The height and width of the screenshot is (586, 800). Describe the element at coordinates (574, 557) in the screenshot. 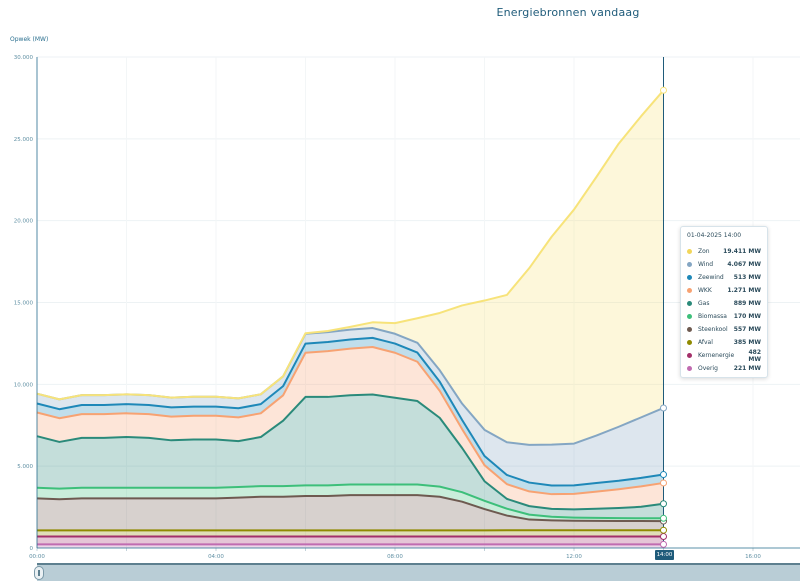

I see `x-tick-label: 12:00` at that location.